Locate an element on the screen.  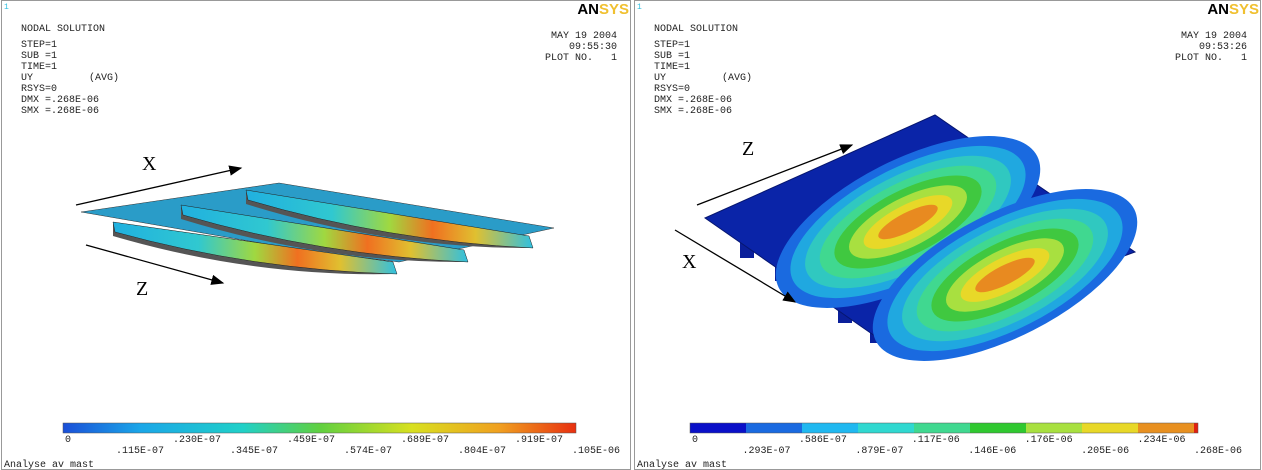
legend-label: .293E-07 is located at coordinates (766, 451).